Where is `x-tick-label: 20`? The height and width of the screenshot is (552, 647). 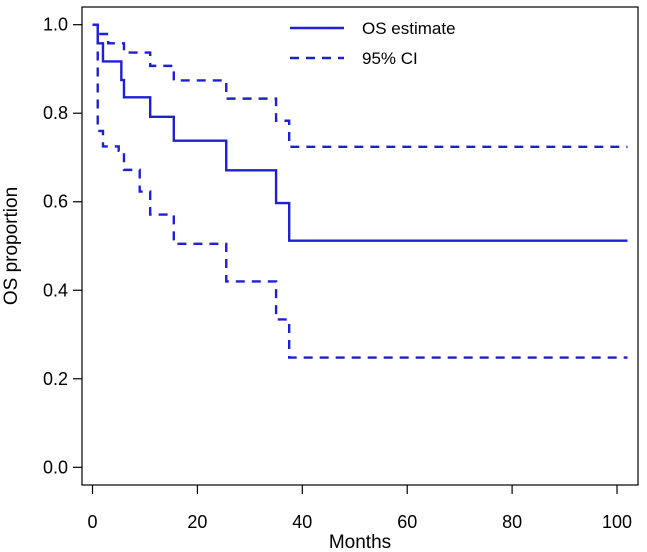
x-tick-label: 20 is located at coordinates (197, 522).